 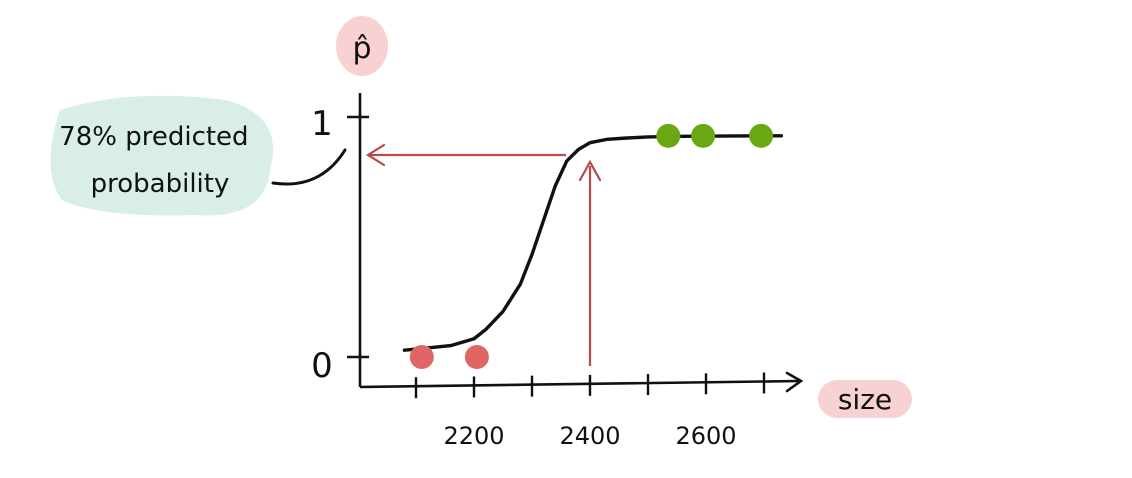 I want to click on x-tick-label-2400: 2400, so click(x=589, y=436).